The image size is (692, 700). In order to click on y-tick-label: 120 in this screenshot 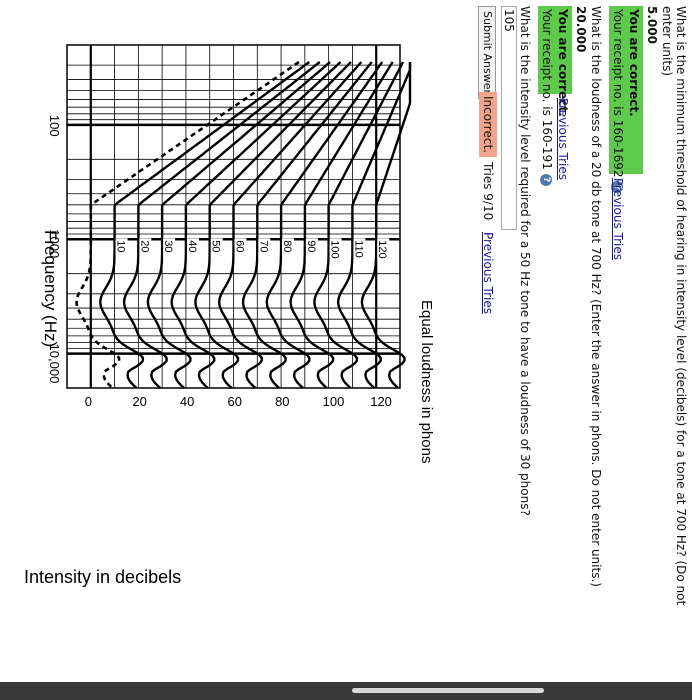, I will do `click(381, 401)`.